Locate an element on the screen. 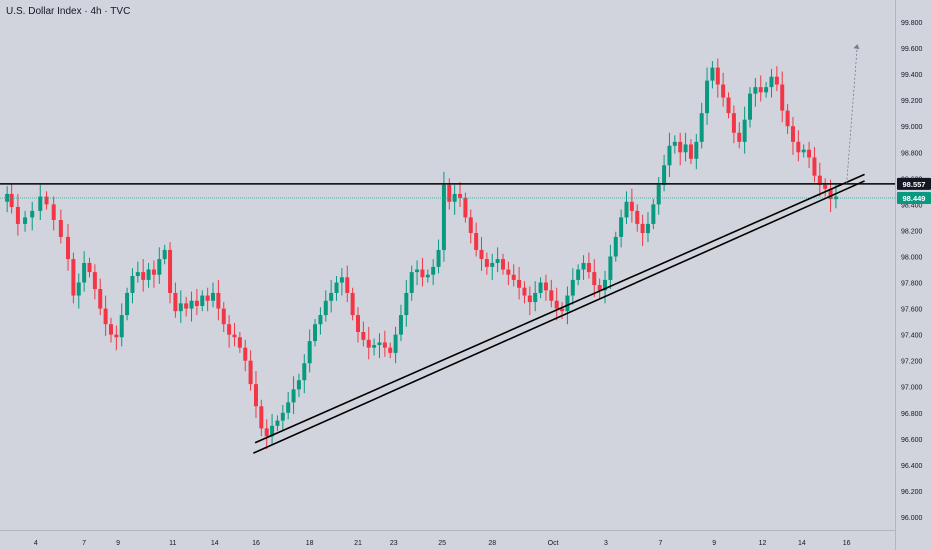  x-tick-label: 3 is located at coordinates (606, 543).